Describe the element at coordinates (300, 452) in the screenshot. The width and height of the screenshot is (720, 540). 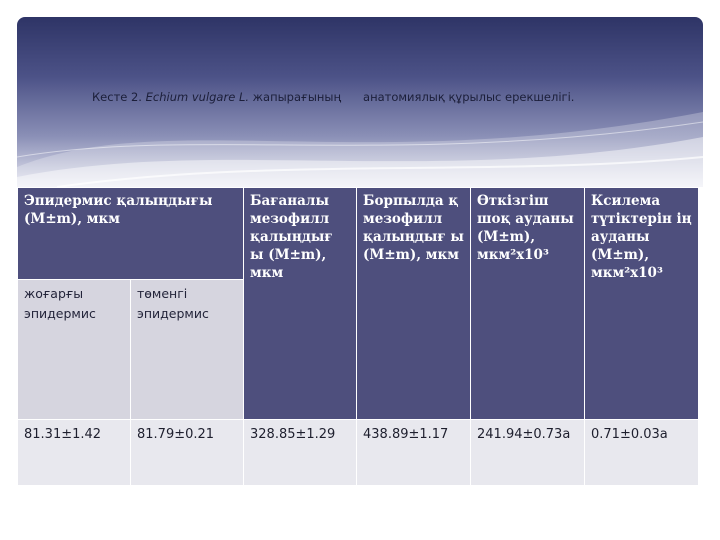
I see `cell-palisade-mesophyll: 328.85±1.29` at that location.